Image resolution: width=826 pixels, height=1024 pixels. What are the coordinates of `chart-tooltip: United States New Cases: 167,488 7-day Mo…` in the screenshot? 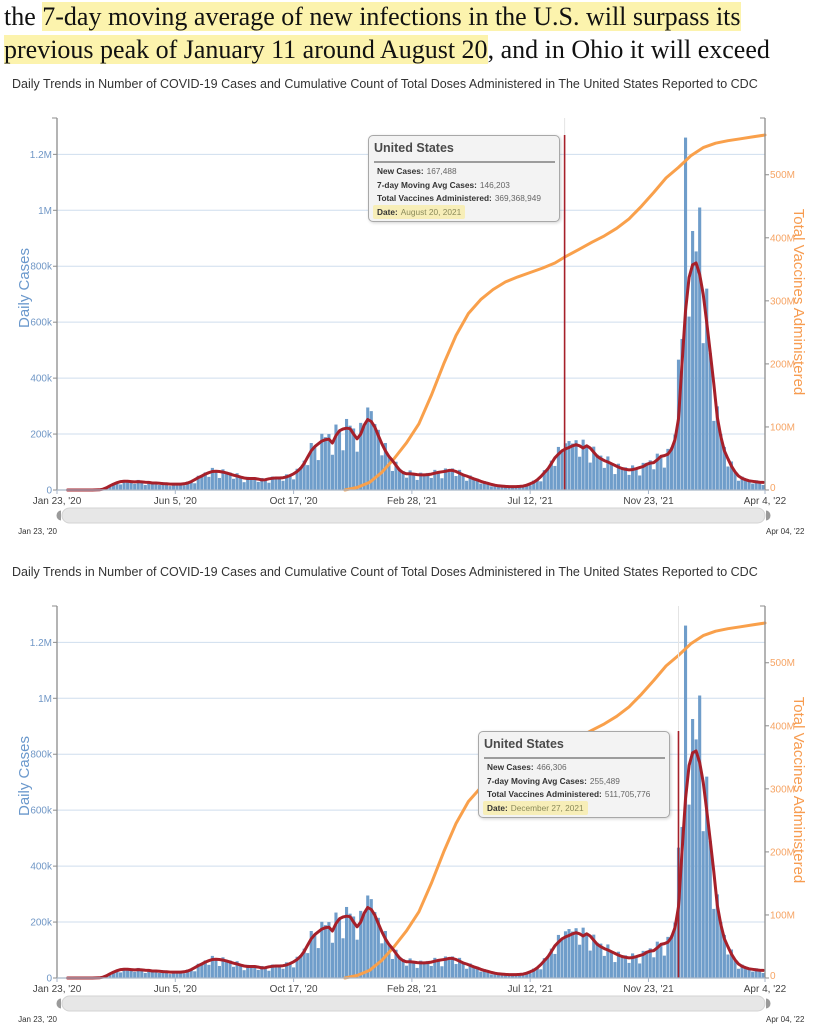 It's located at (464, 178).